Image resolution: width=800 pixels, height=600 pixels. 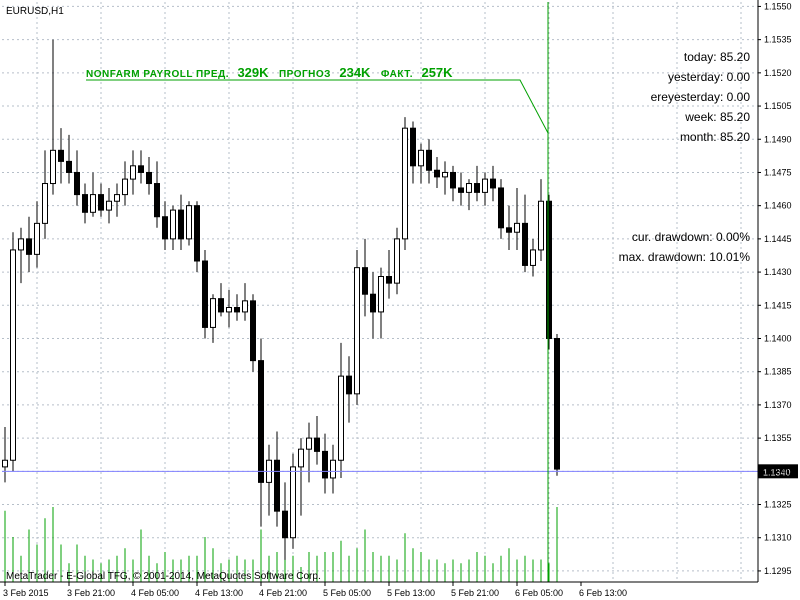 I want to click on y-tick-label: 1.1550, so click(x=778, y=6).